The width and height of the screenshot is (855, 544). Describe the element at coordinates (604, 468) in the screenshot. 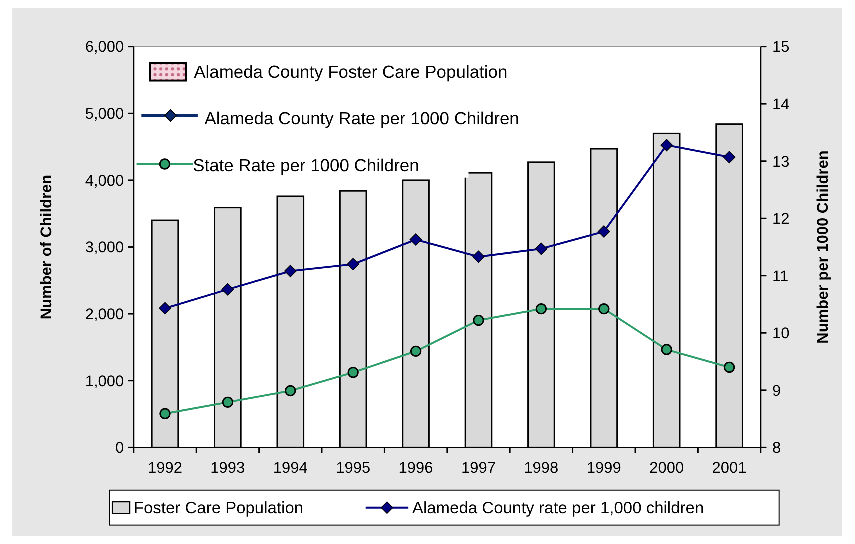

I see `x-tick-label: 1999` at that location.